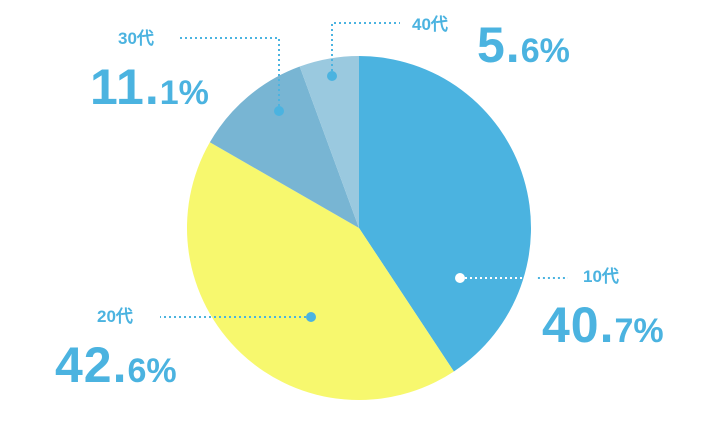 The image size is (720, 430). Describe the element at coordinates (578, 325) in the screenshot. I see `percent-int-10s: 40.` at that location.